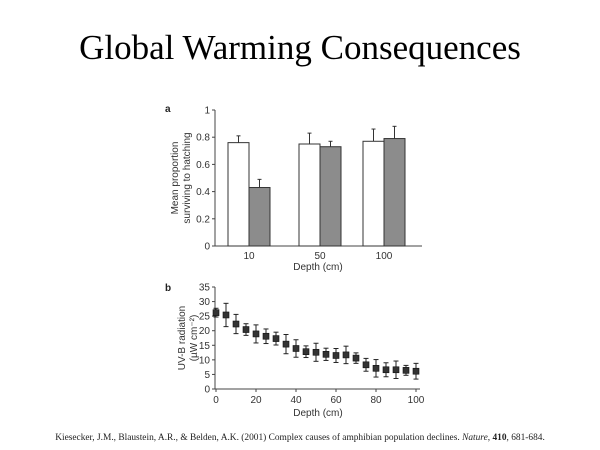 The width and height of the screenshot is (600, 450). What do you see at coordinates (205, 302) in the screenshot?
I see `y-tick-label: 30` at bounding box center [205, 302].